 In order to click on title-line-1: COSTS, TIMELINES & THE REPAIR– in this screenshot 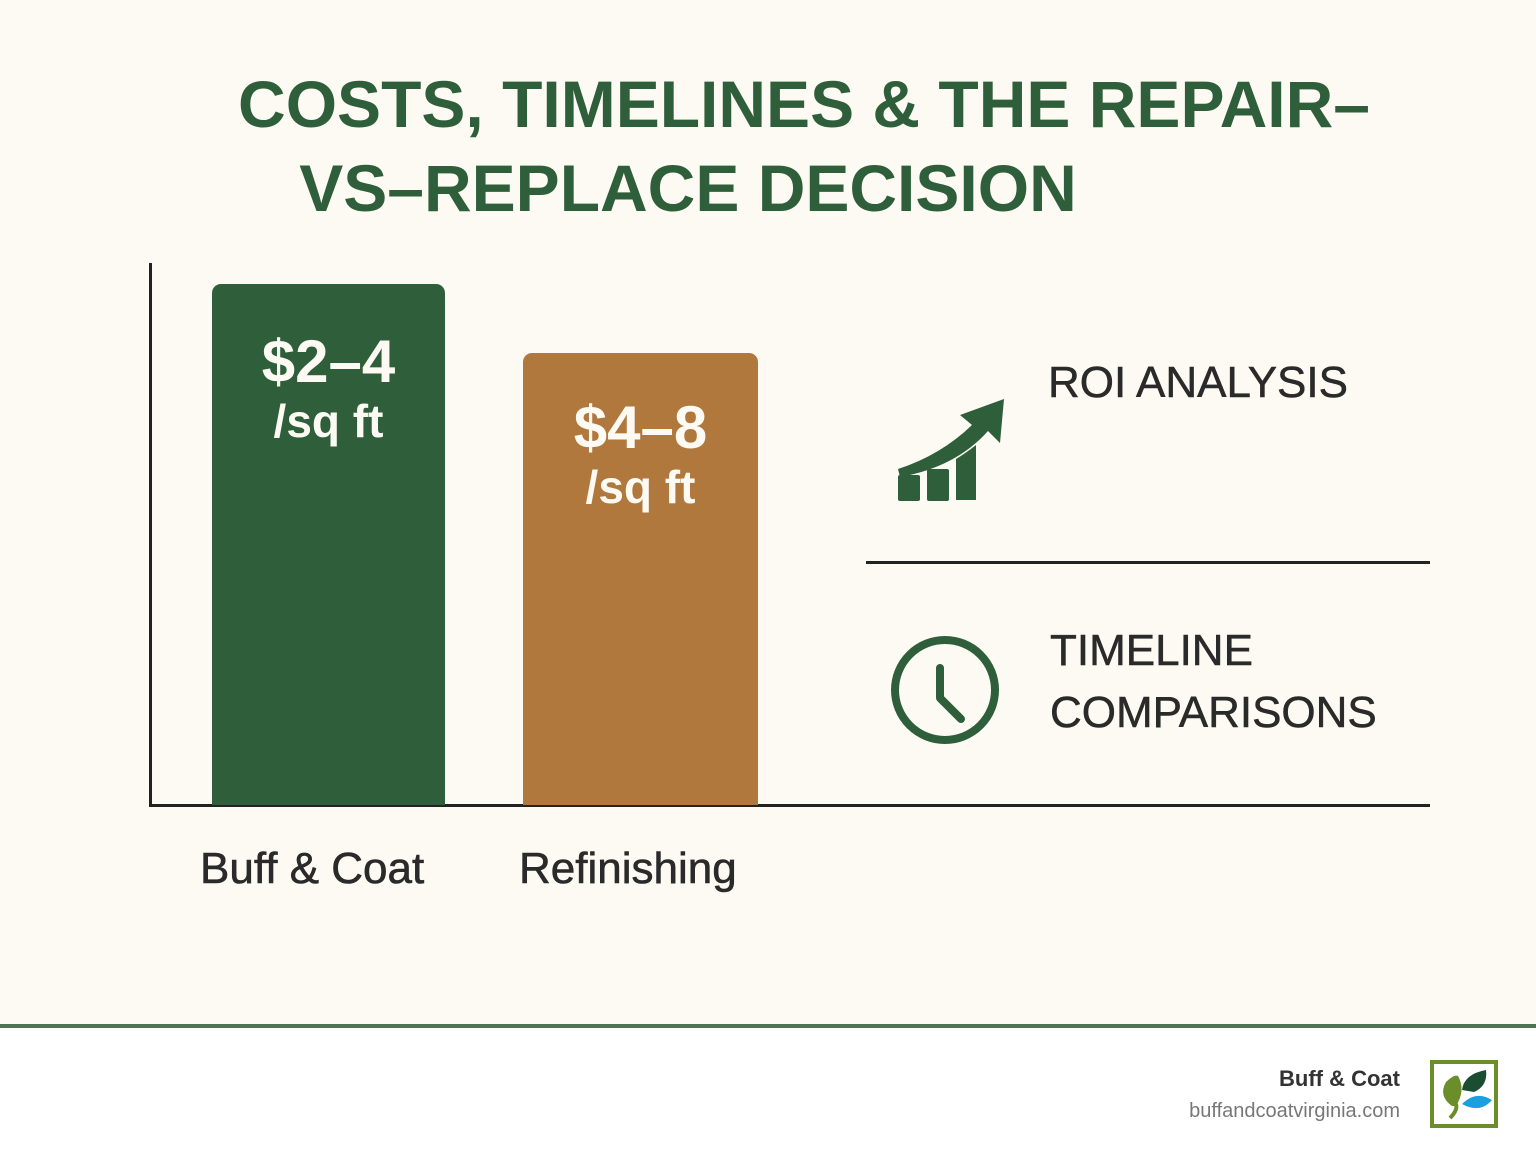, I will do `click(804, 104)`.